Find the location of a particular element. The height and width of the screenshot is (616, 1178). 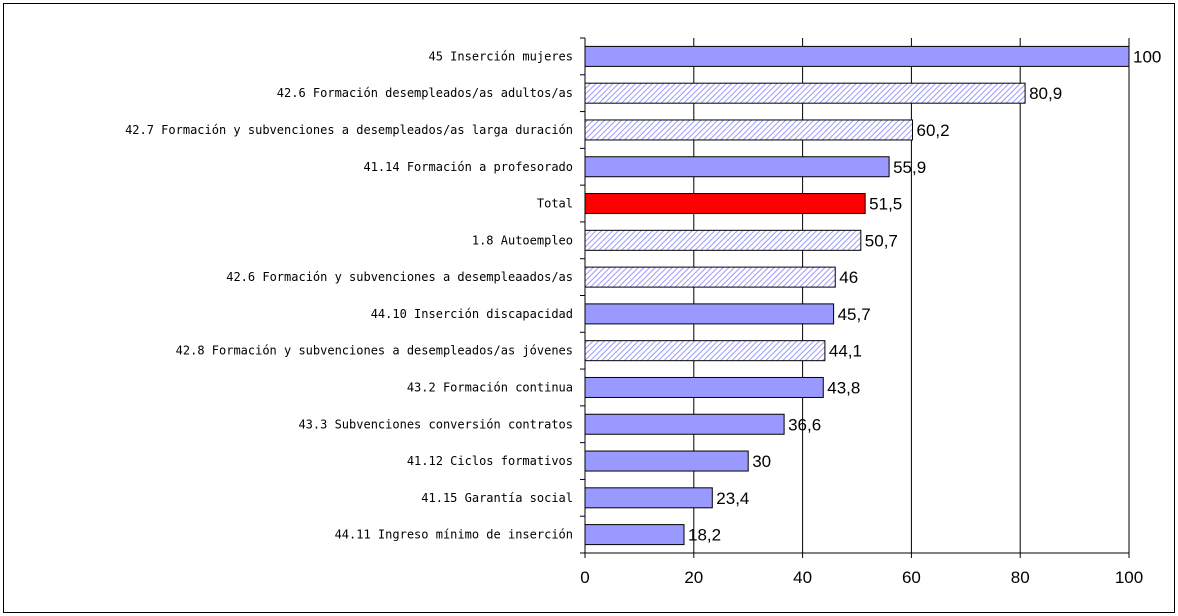

x-tick-label: 0 is located at coordinates (584, 577).